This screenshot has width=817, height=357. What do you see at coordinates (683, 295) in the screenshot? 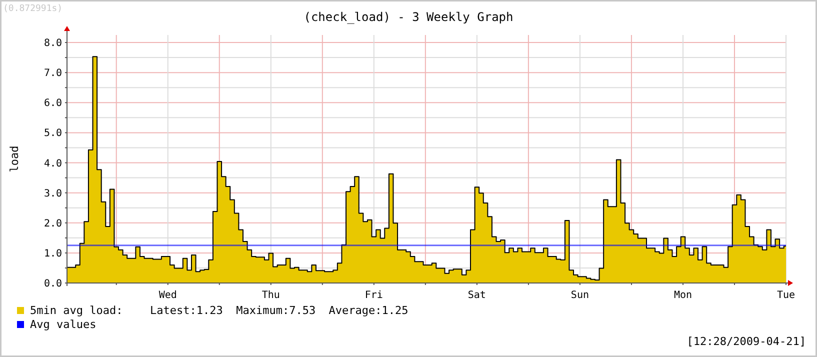
I see `x-tick-label: Mon` at bounding box center [683, 295].